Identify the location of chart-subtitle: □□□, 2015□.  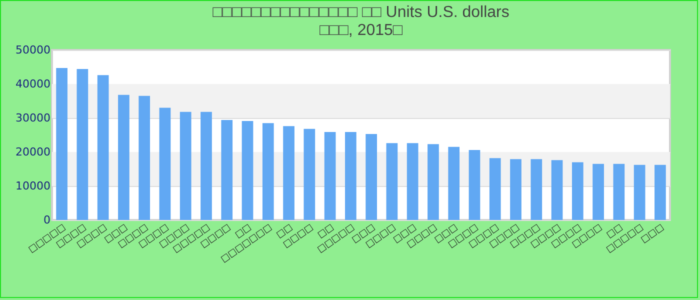
(361, 30).